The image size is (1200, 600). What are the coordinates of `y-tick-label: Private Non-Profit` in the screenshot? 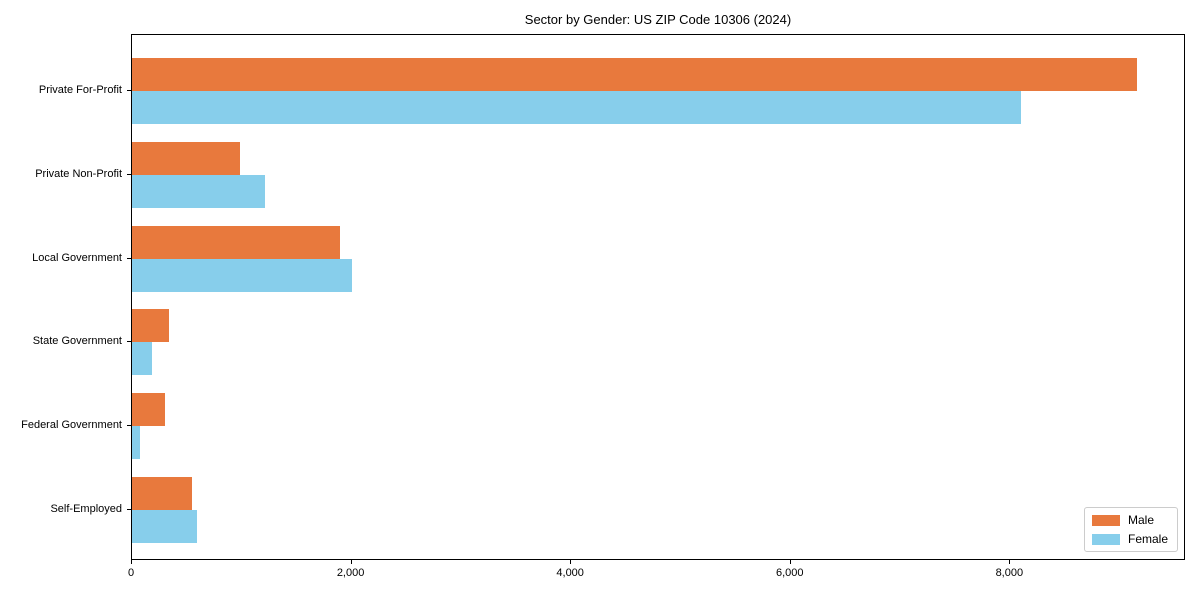 It's located at (78, 173).